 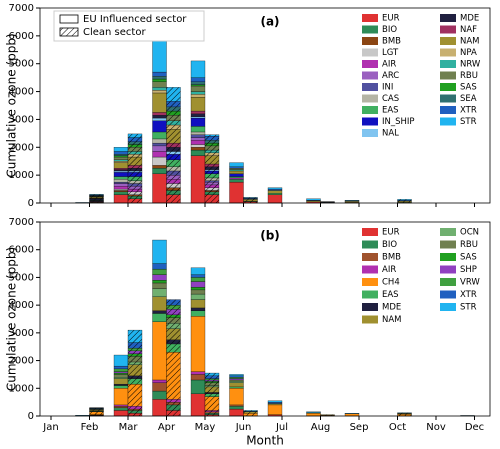 I want to click on legend-label: CH4, so click(x=391, y=283).